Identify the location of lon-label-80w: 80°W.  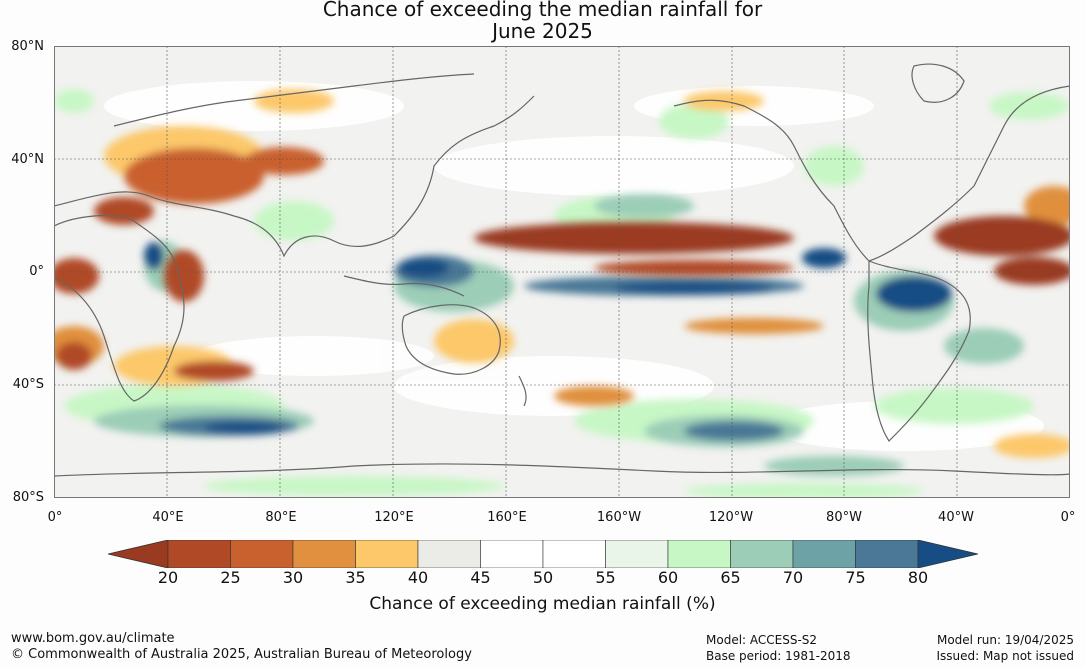
(844, 517).